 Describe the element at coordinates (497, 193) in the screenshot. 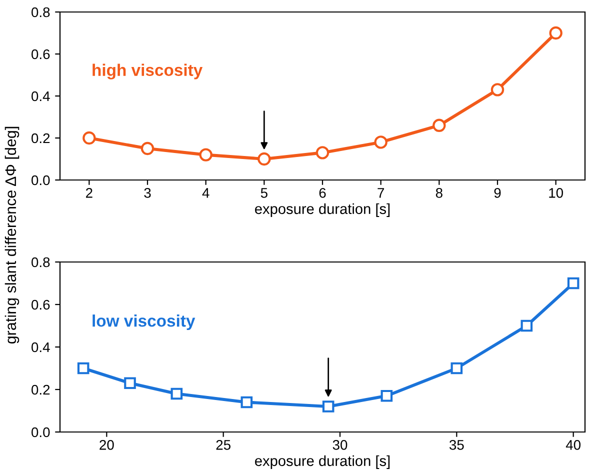

I see `x-tick-label: 9` at that location.